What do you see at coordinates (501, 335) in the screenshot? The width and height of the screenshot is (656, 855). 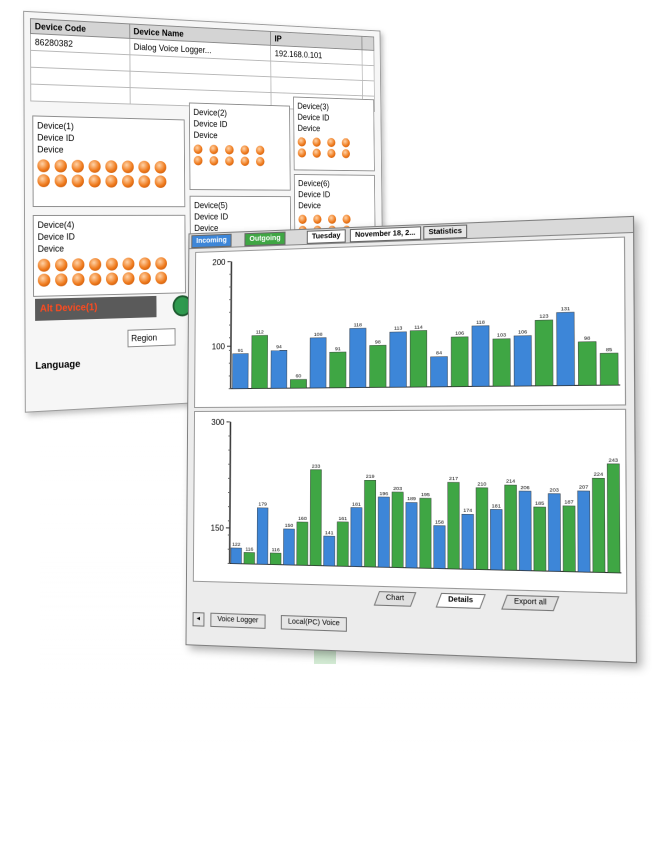 I see `bar-value-label: 103` at bounding box center [501, 335].